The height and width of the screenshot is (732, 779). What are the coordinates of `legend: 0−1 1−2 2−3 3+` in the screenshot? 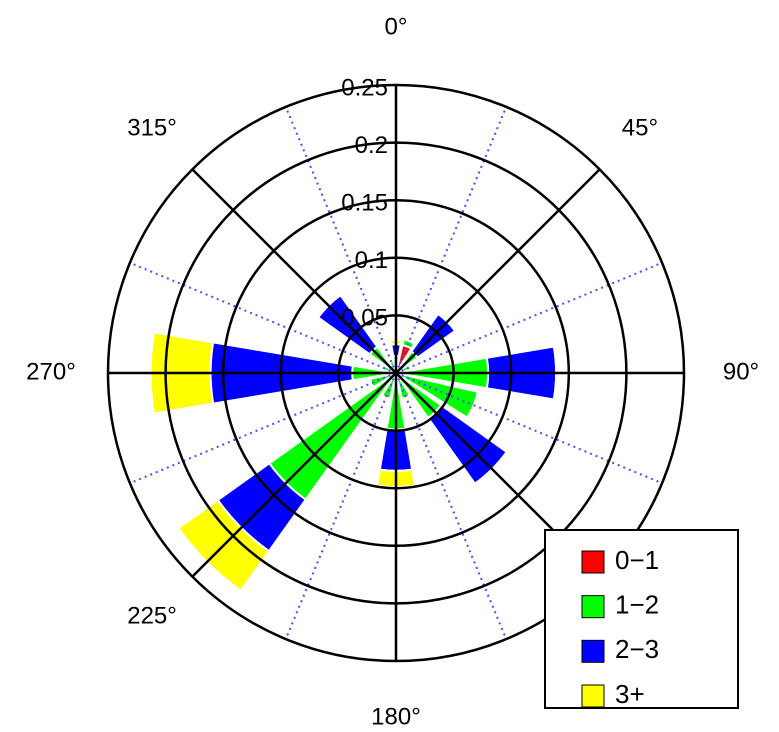 It's located at (641, 619).